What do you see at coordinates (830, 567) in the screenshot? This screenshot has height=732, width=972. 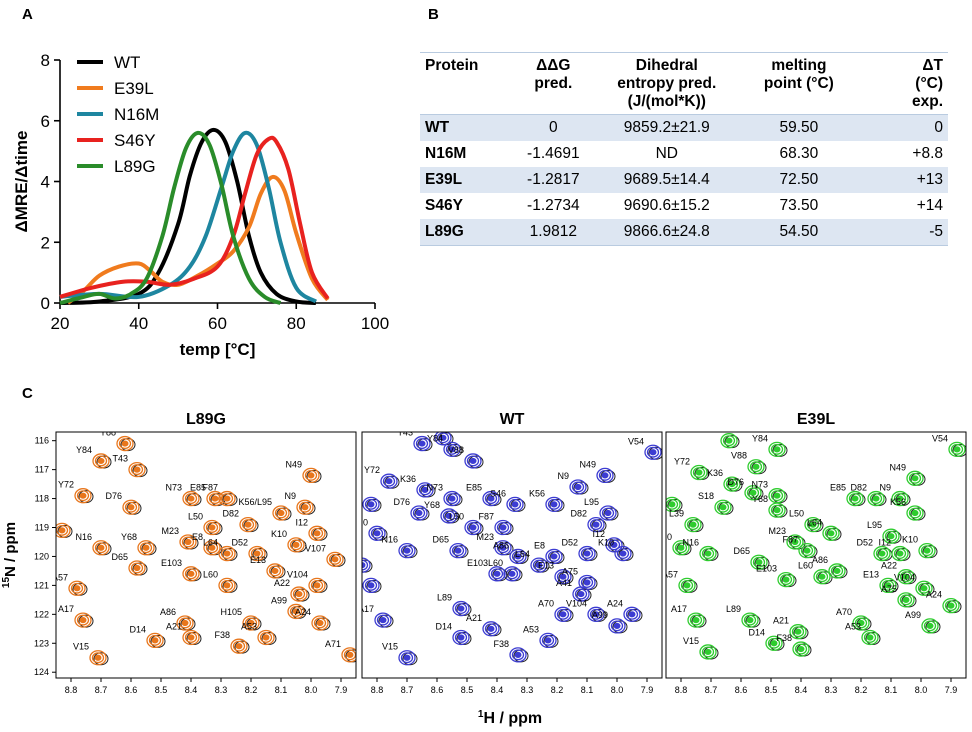 I see `peak-a86: A86` at bounding box center [830, 567].